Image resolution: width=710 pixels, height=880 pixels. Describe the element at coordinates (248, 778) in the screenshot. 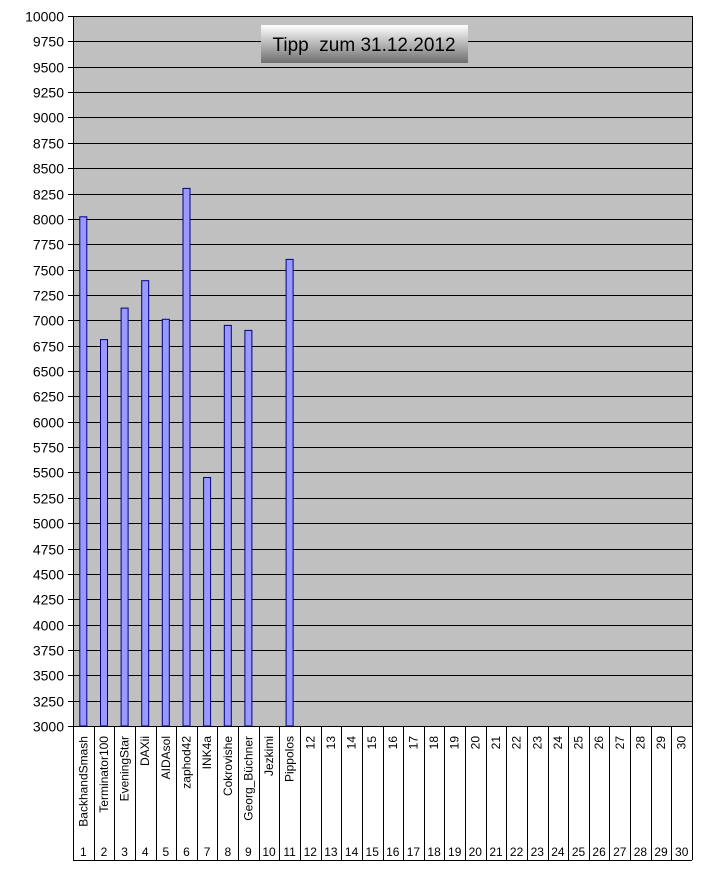

I see `category-label: Georg_Büchner` at that location.